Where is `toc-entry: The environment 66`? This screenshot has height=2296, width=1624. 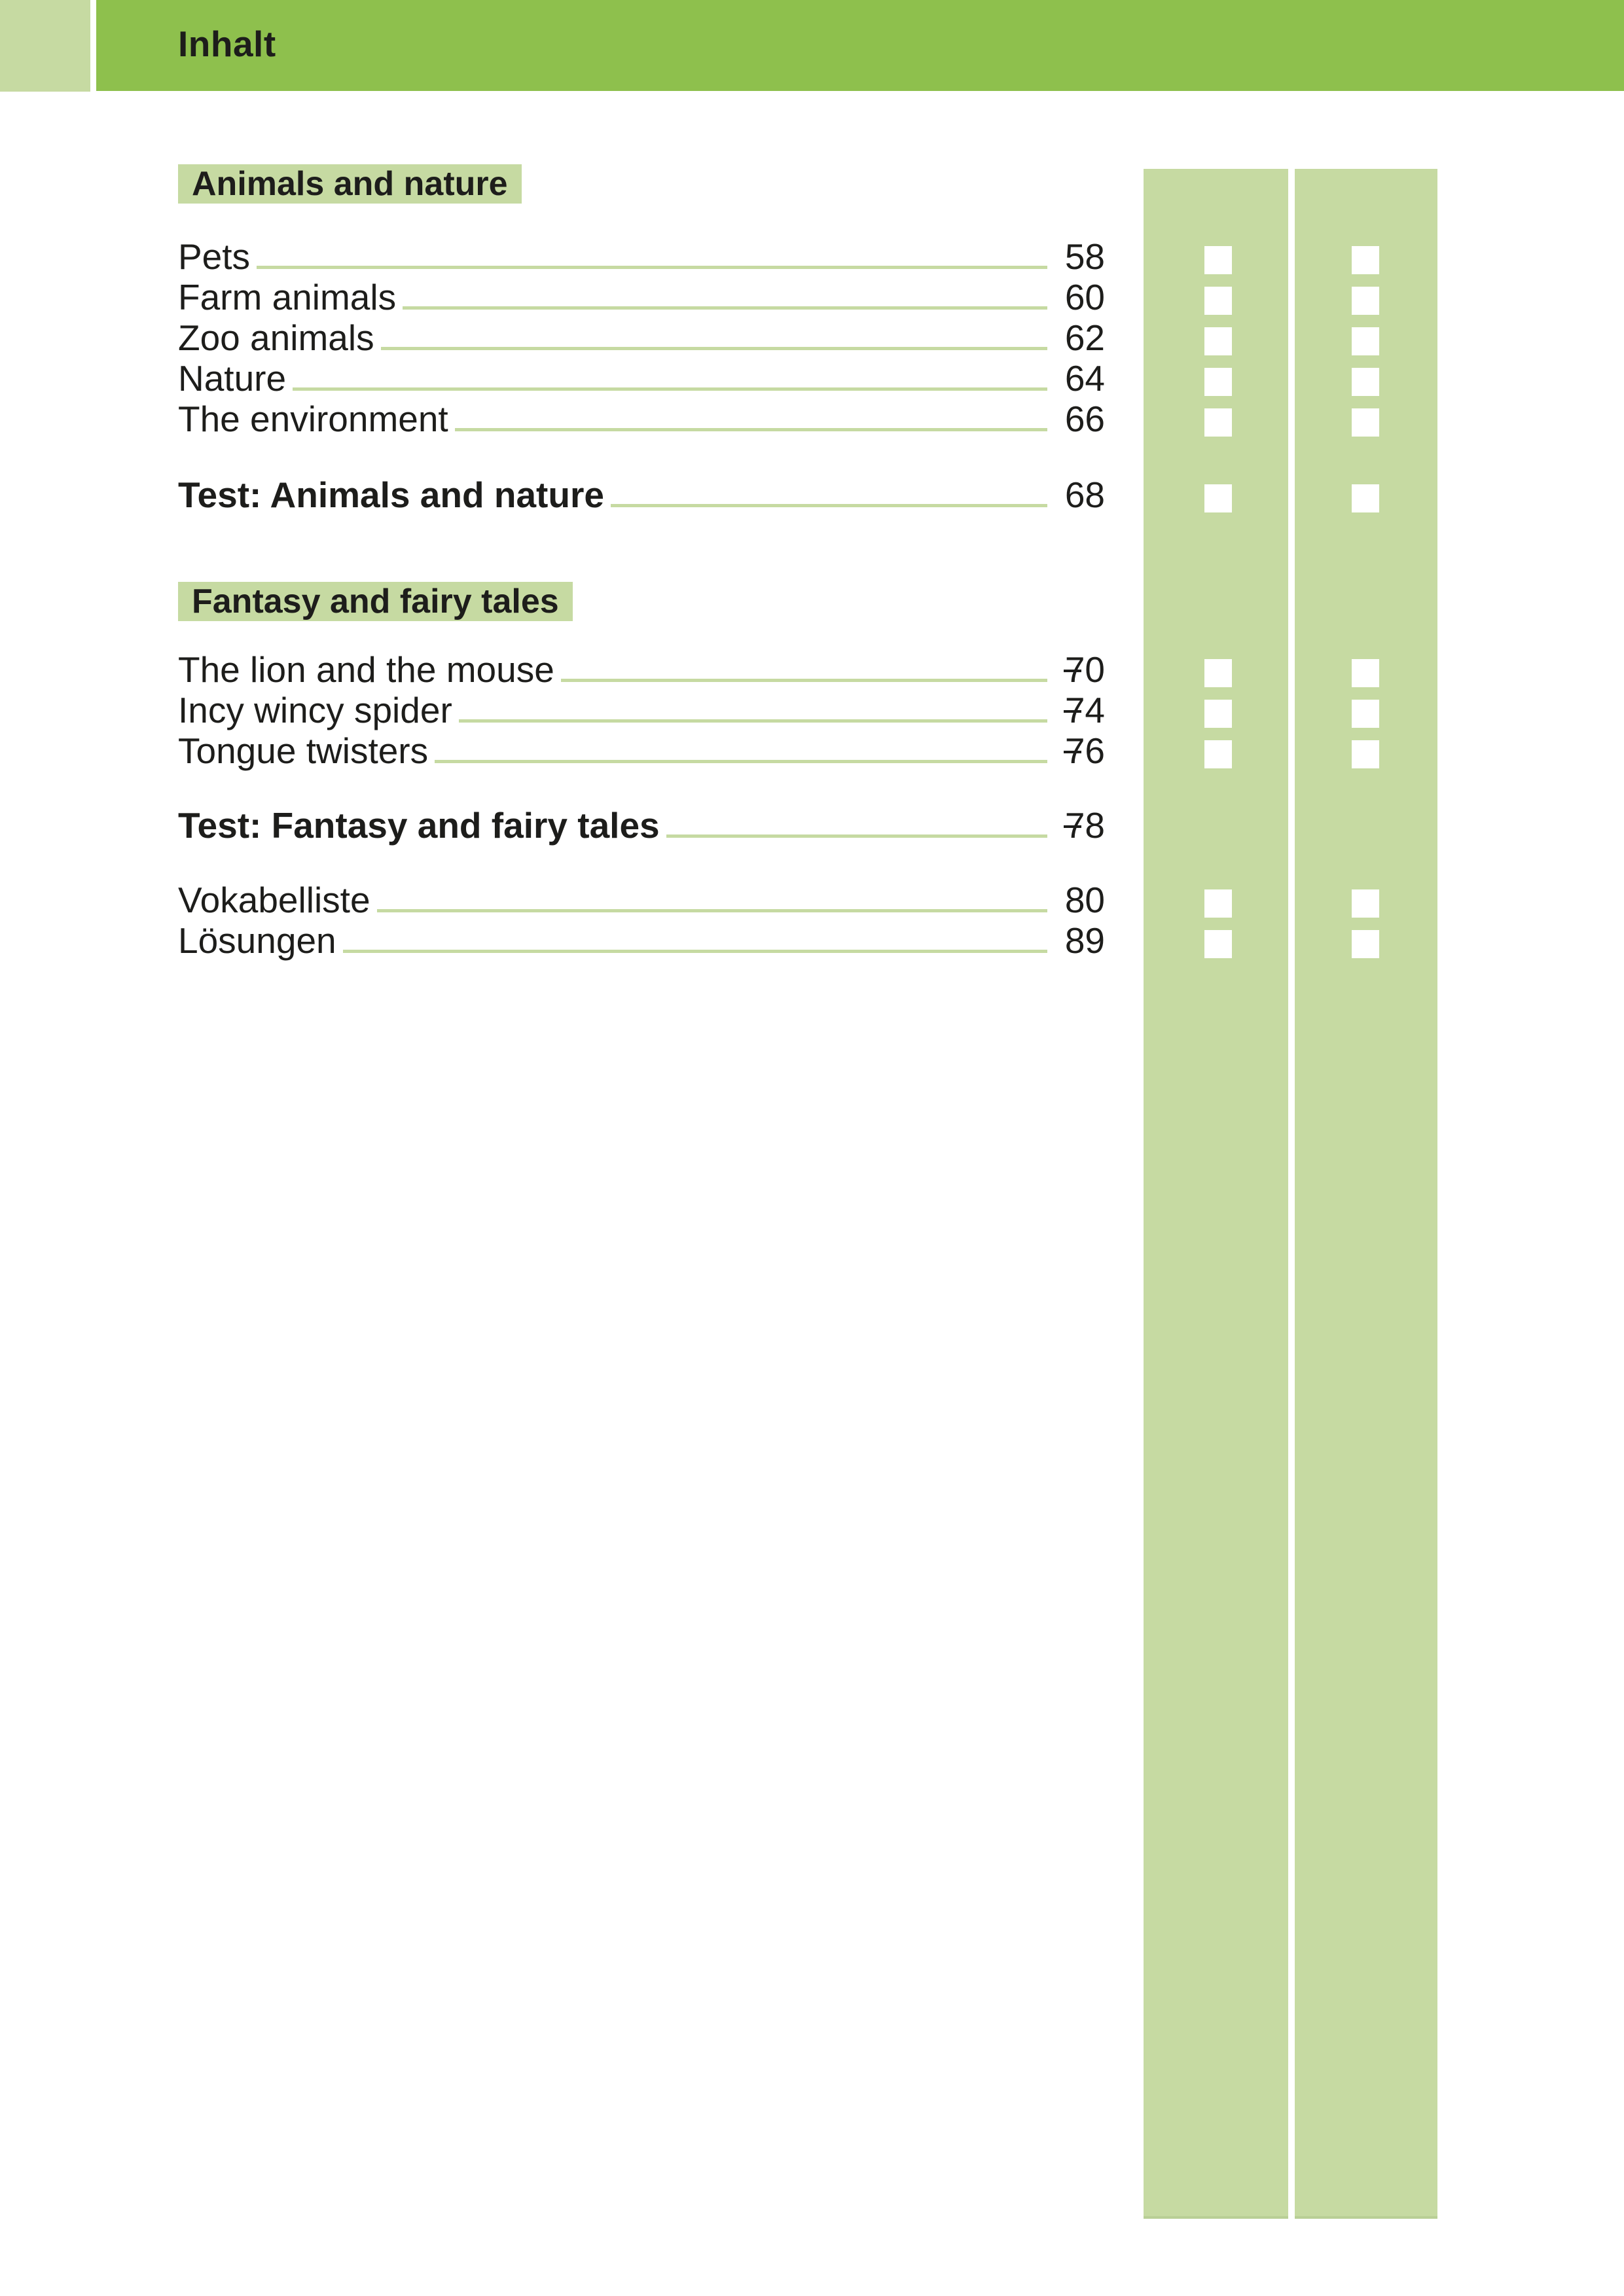
toc-entry: The environment 66 is located at coordinates (778, 419).